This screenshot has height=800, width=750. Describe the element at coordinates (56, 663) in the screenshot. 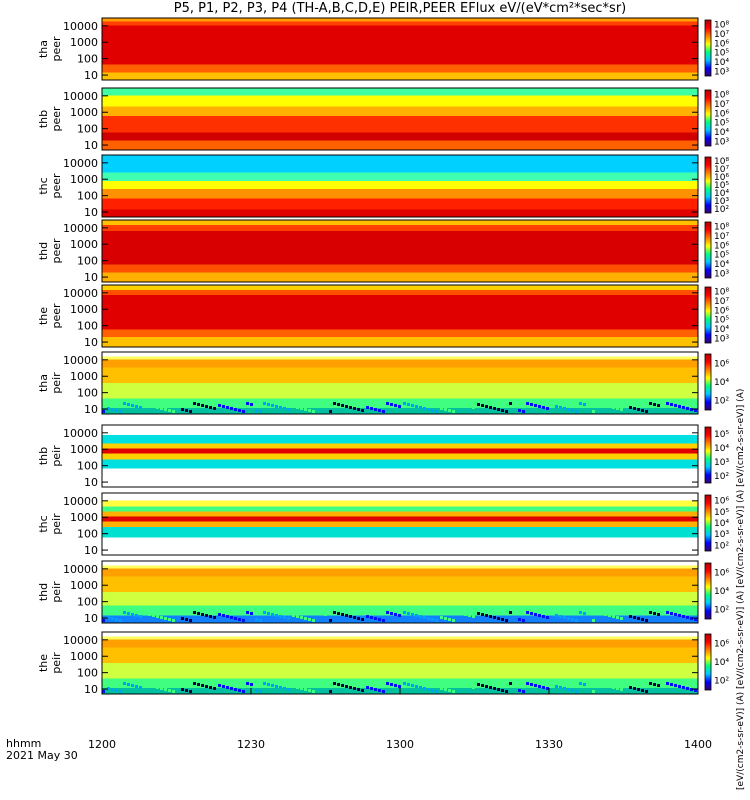

I see `panel-species-label: peir` at that location.